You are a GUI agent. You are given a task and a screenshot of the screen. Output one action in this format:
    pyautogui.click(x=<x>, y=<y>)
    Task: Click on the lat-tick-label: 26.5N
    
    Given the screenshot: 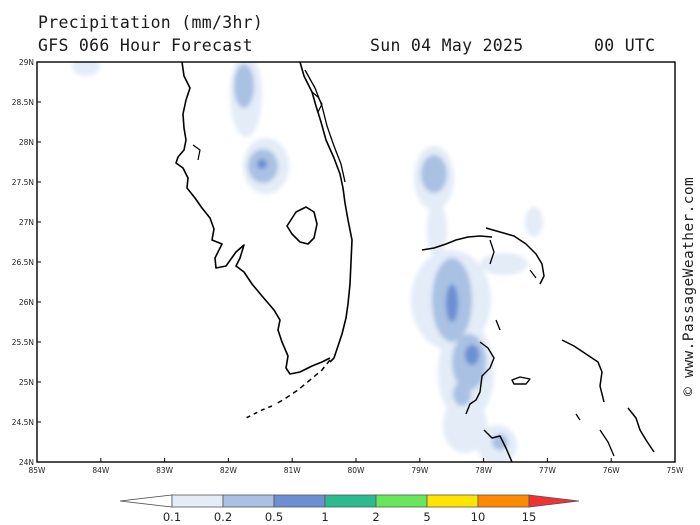 What is the action you would take?
    pyautogui.click(x=23, y=262)
    